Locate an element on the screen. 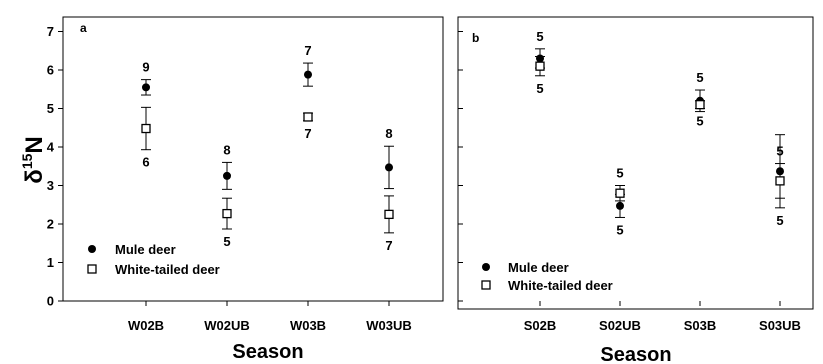  sample-size-label: 6 is located at coordinates (145, 162).